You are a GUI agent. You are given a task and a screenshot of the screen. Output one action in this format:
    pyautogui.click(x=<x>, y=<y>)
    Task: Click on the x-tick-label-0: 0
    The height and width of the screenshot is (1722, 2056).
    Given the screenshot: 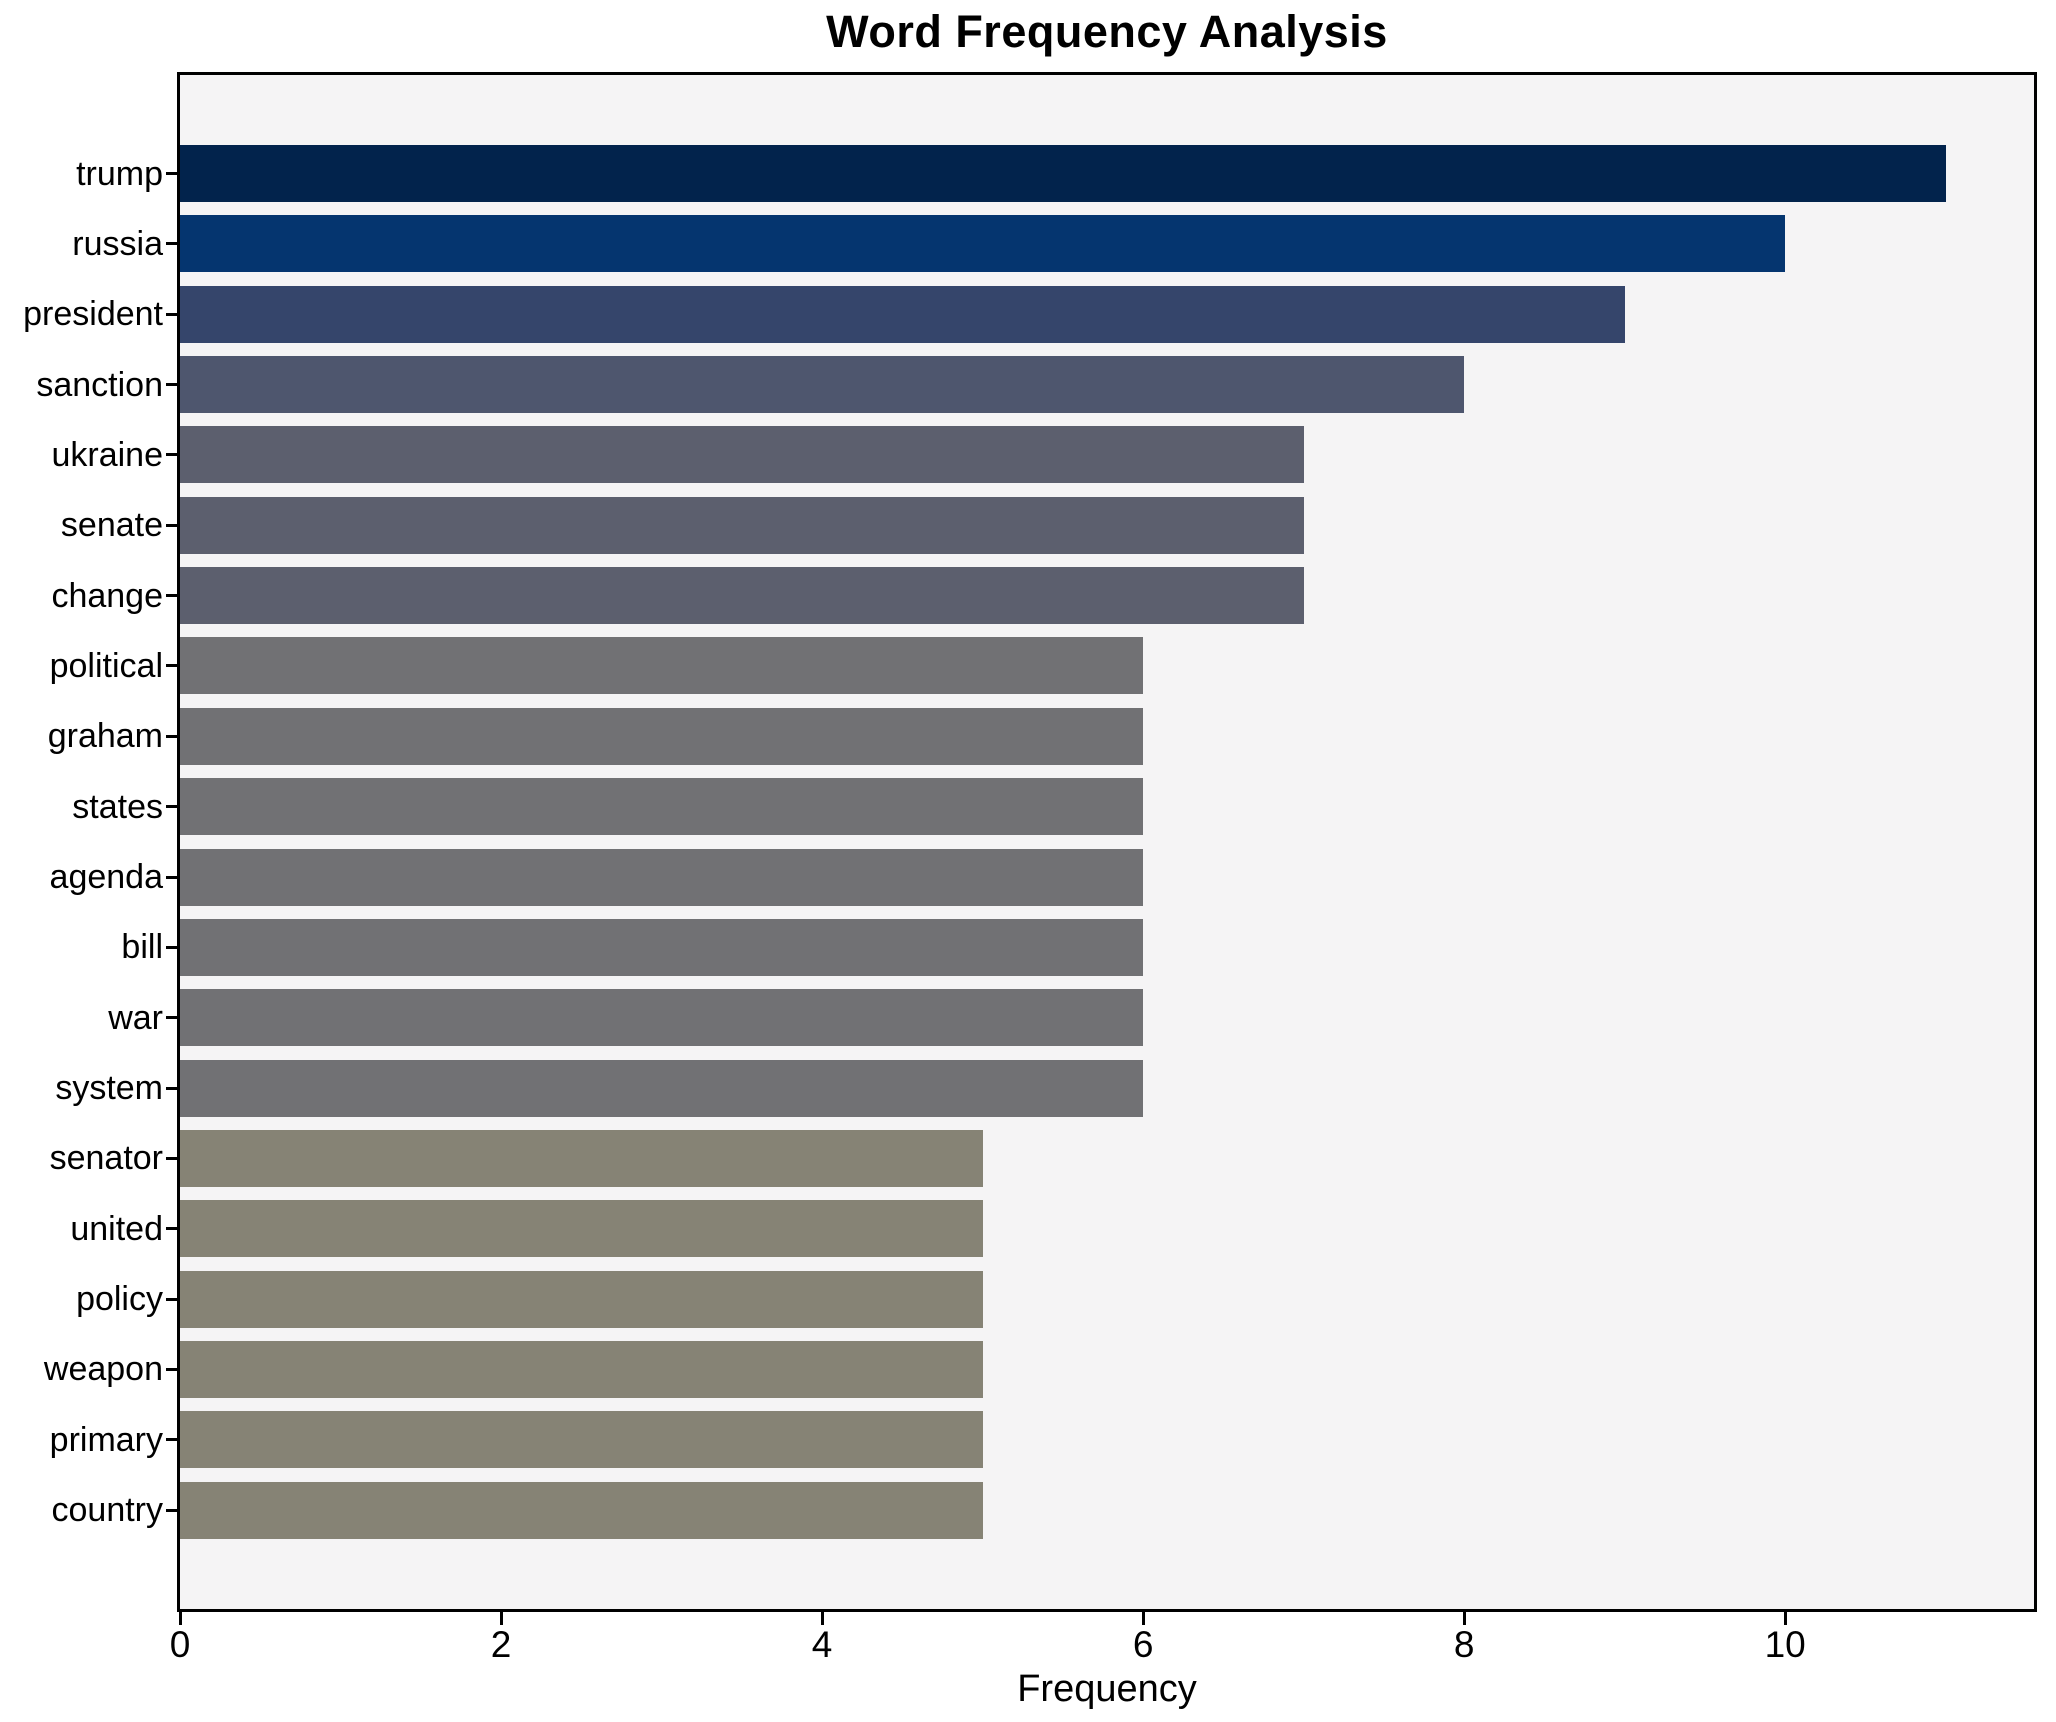 What is the action you would take?
    pyautogui.click(x=180, y=1644)
    